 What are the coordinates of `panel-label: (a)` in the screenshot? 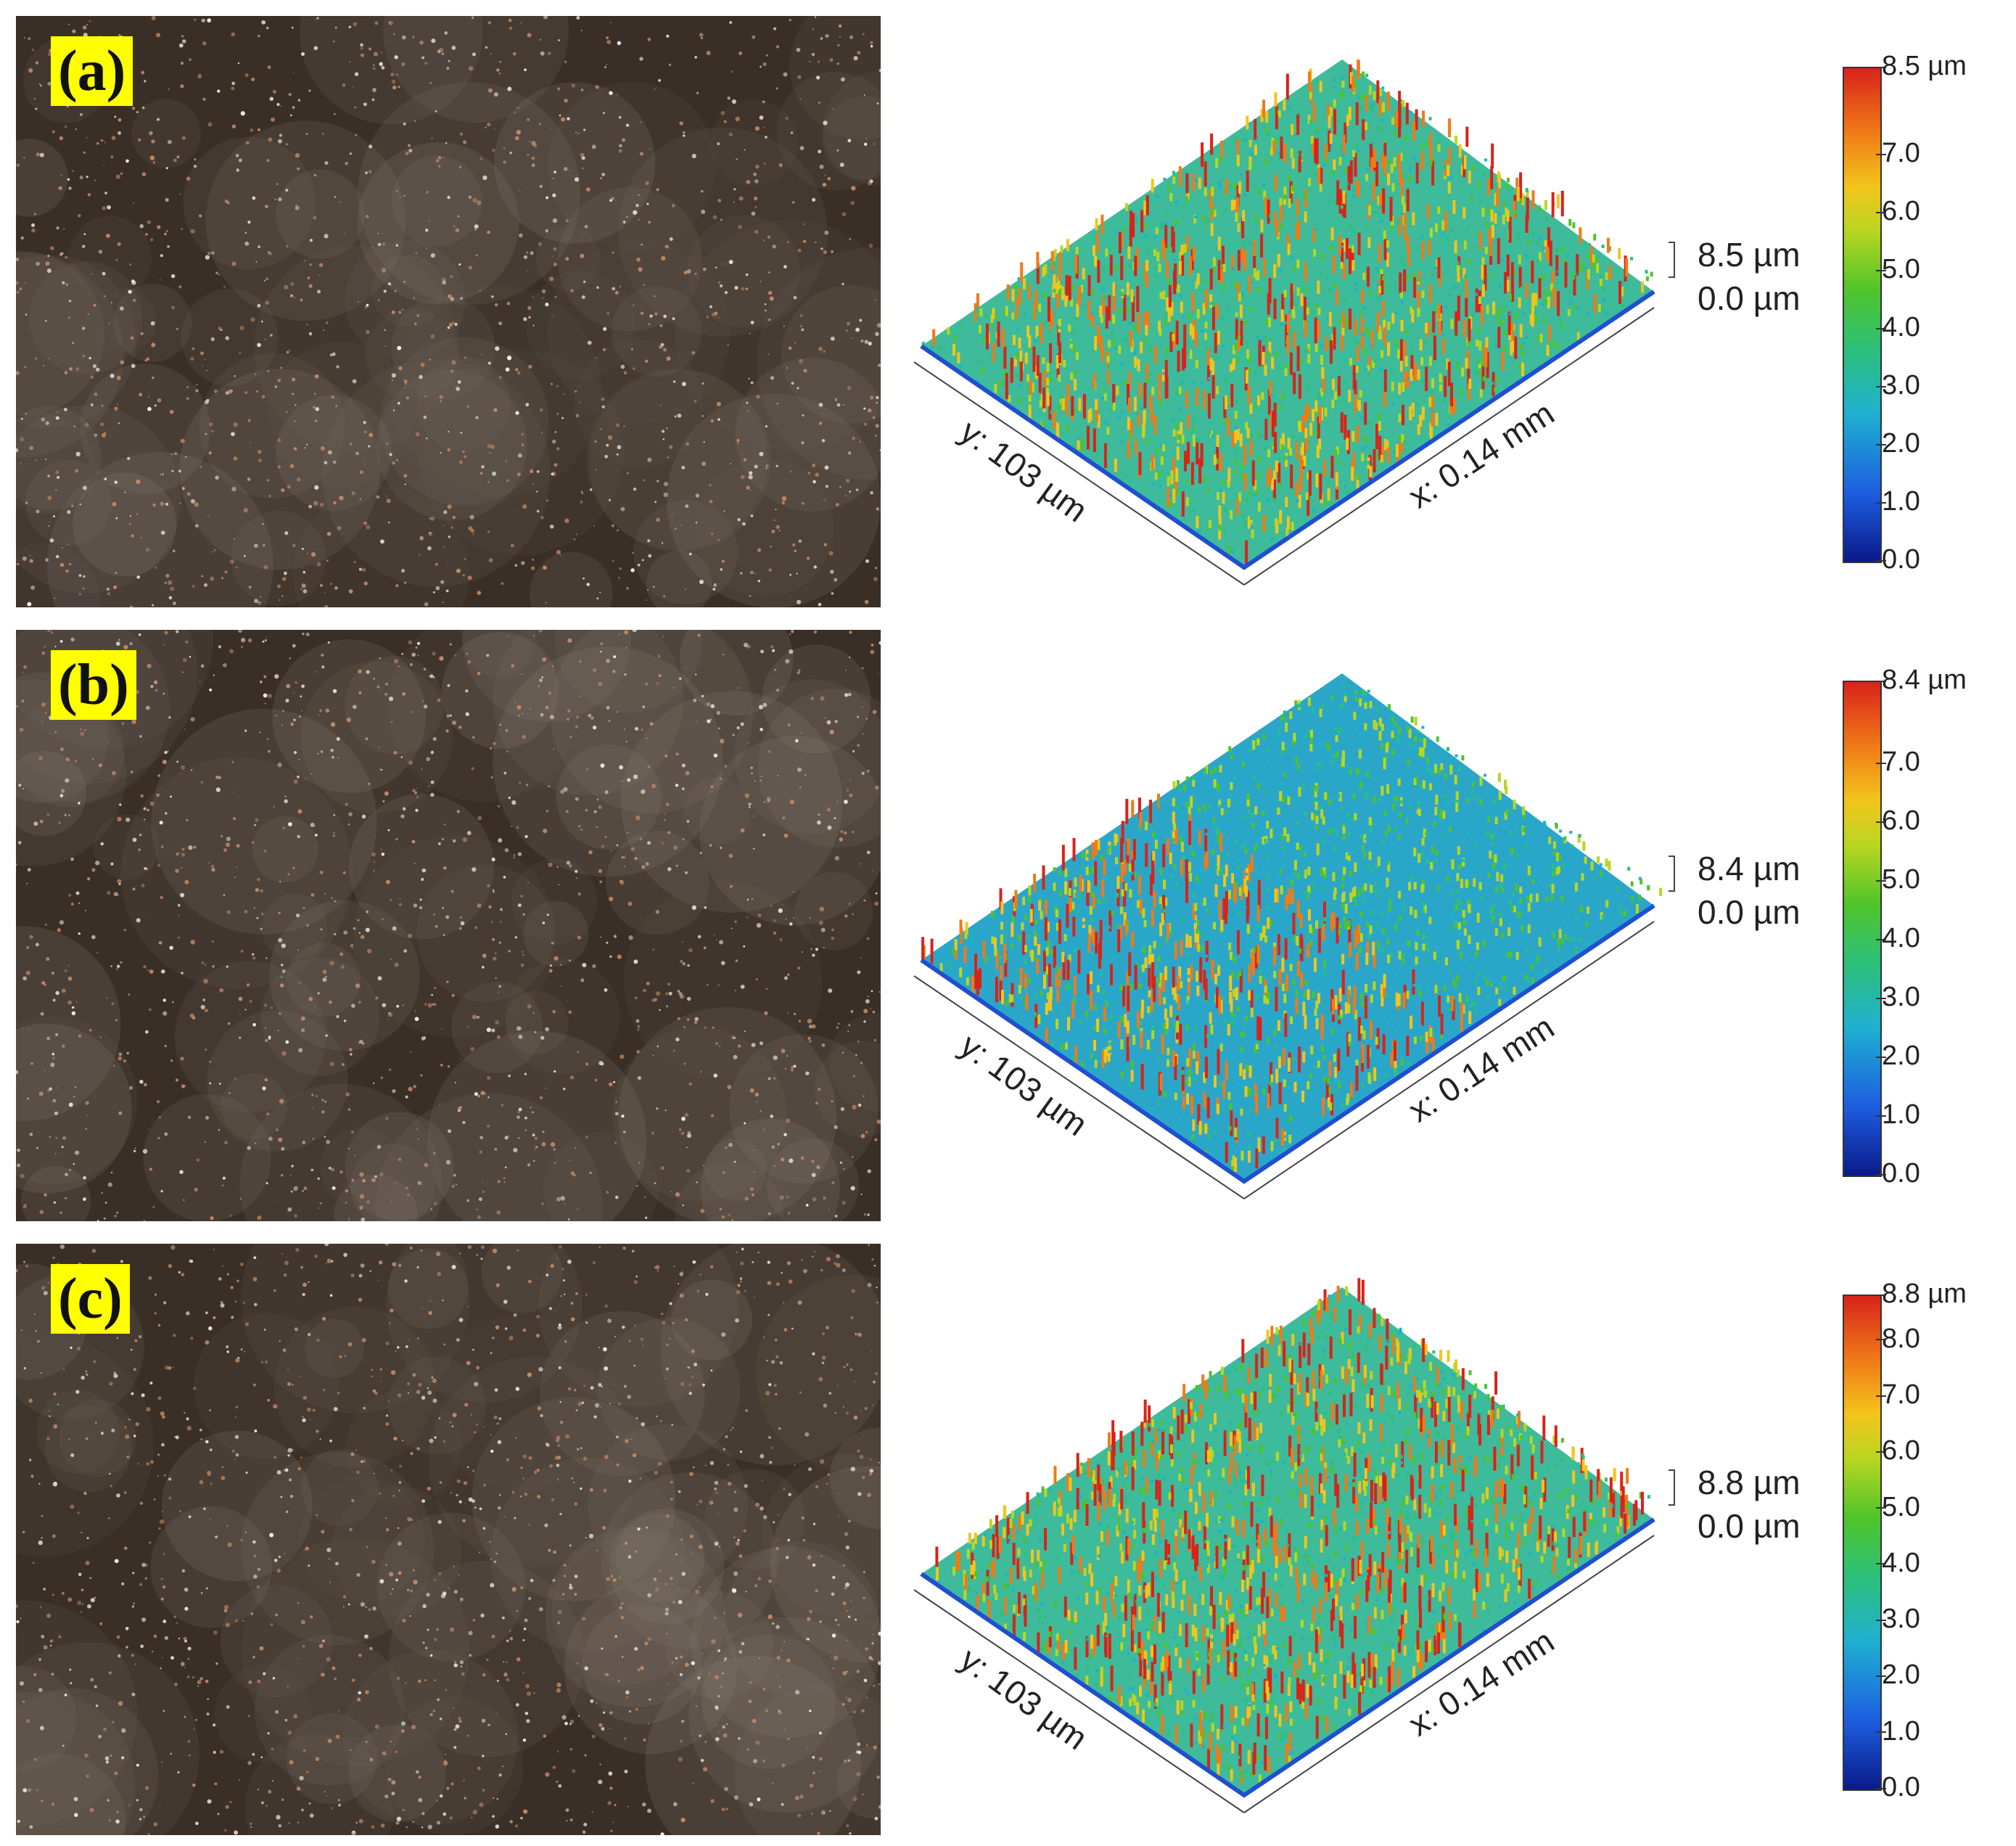 It's located at (92, 71).